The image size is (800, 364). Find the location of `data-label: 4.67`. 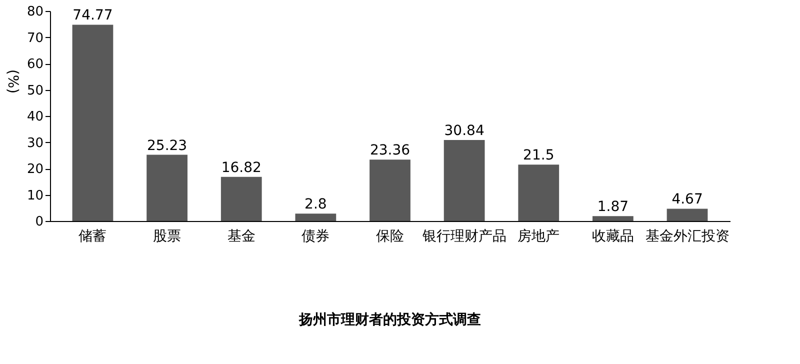

data-label: 4.67 is located at coordinates (687, 200).